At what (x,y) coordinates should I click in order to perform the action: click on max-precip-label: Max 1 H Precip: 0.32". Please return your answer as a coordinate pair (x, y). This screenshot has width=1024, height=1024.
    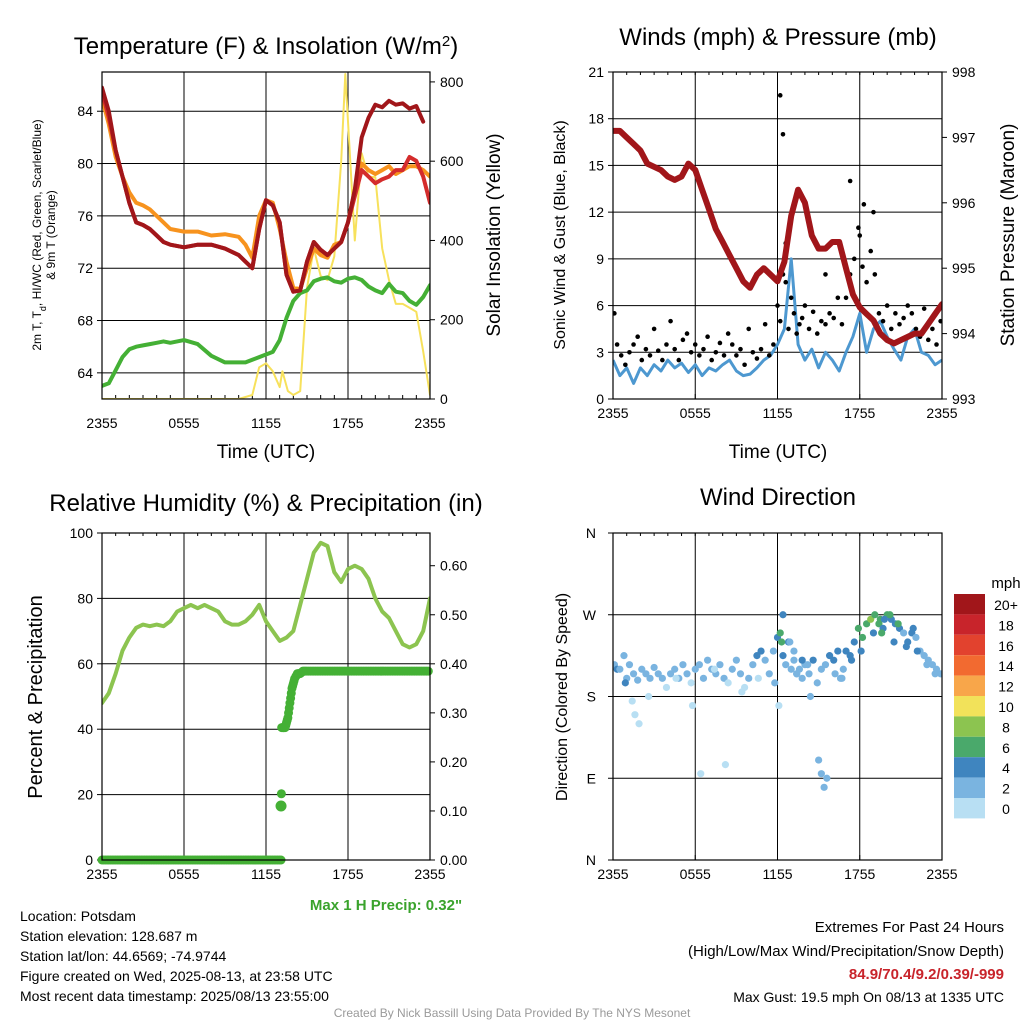
    Looking at the image, I should click on (386, 905).